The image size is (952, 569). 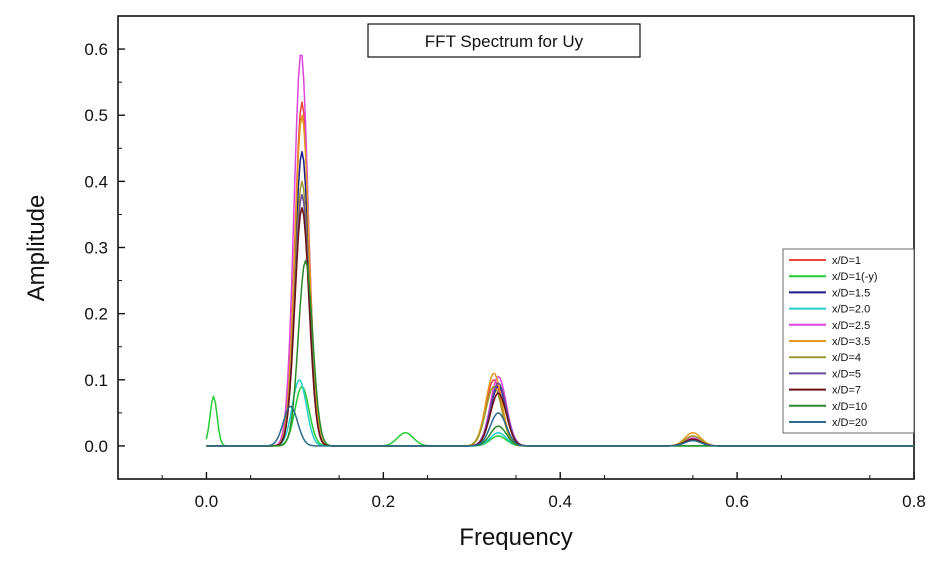 What do you see at coordinates (384, 501) in the screenshot?
I see `x-tick-label: 0.2` at bounding box center [384, 501].